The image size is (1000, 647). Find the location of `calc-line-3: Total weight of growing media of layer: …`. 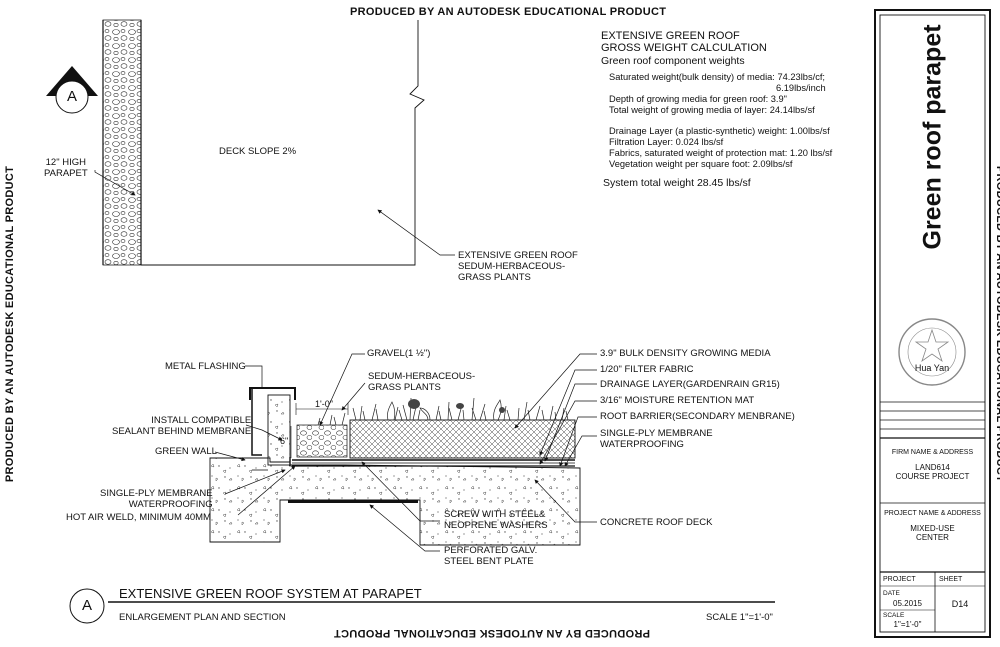

calc-line-3: Total weight of growing media of layer: … is located at coordinates (712, 110).